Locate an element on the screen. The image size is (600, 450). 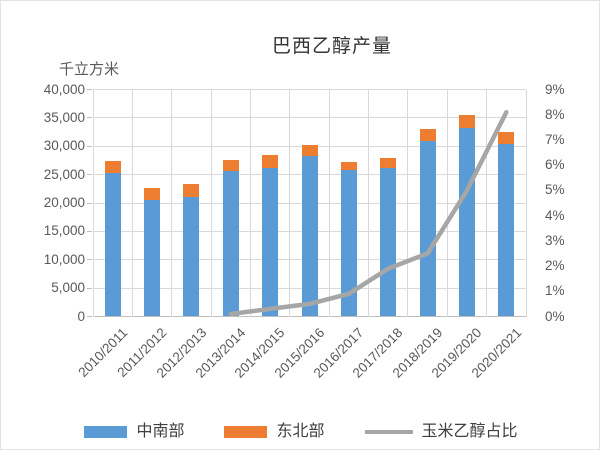
left-axis-tick-label: 0 is located at coordinates (81, 316).